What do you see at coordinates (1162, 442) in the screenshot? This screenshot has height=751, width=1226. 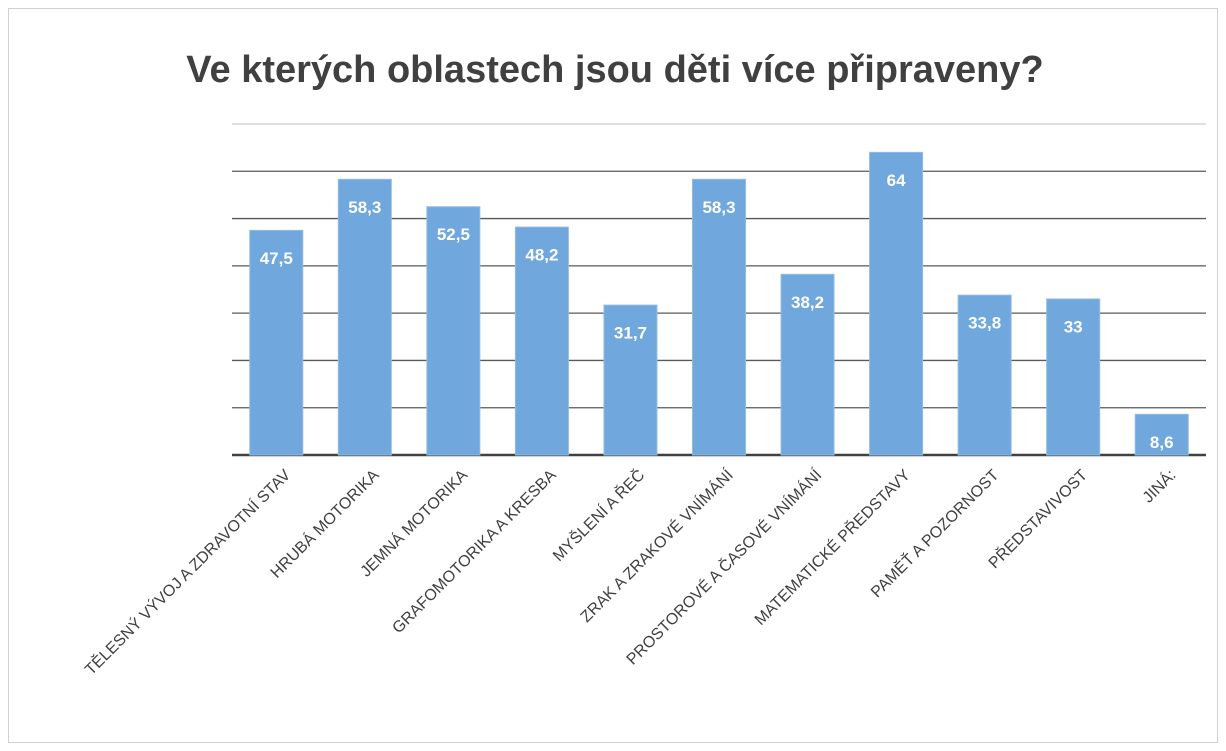 I see `data-label: 8,6` at bounding box center [1162, 442].